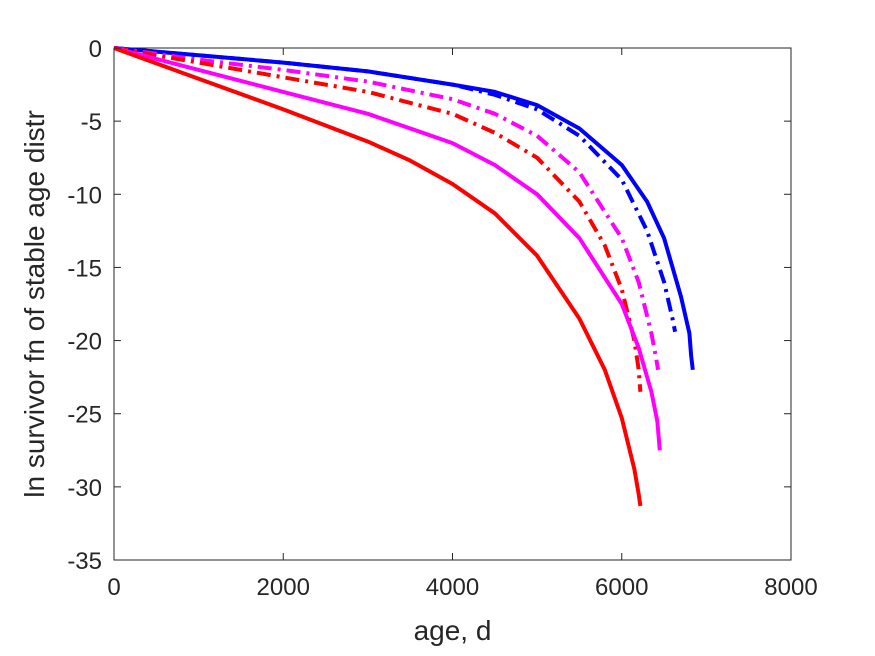 The height and width of the screenshot is (656, 875). What do you see at coordinates (84, 342) in the screenshot?
I see `y-tick-label: -20` at bounding box center [84, 342].